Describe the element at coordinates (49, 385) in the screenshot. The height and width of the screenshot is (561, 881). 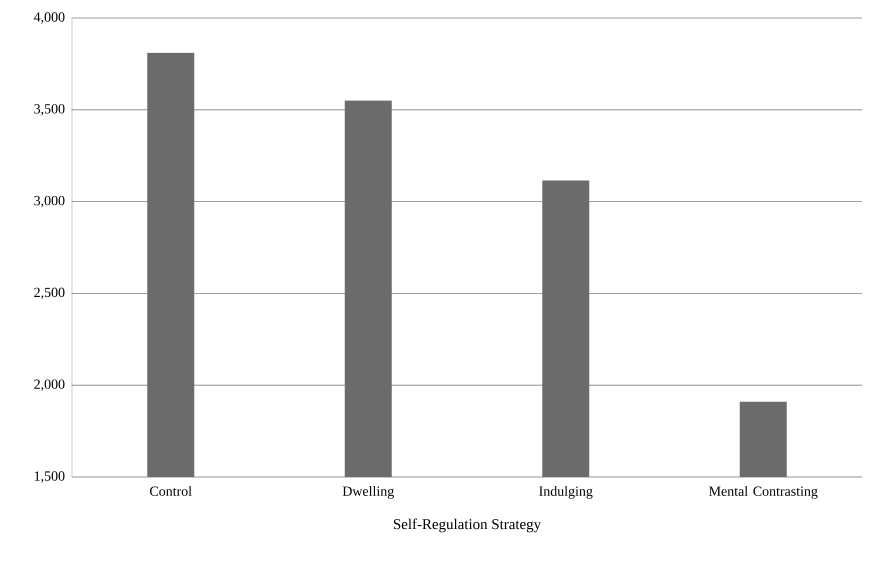
I see `y-tick-label: 2,000` at that location.